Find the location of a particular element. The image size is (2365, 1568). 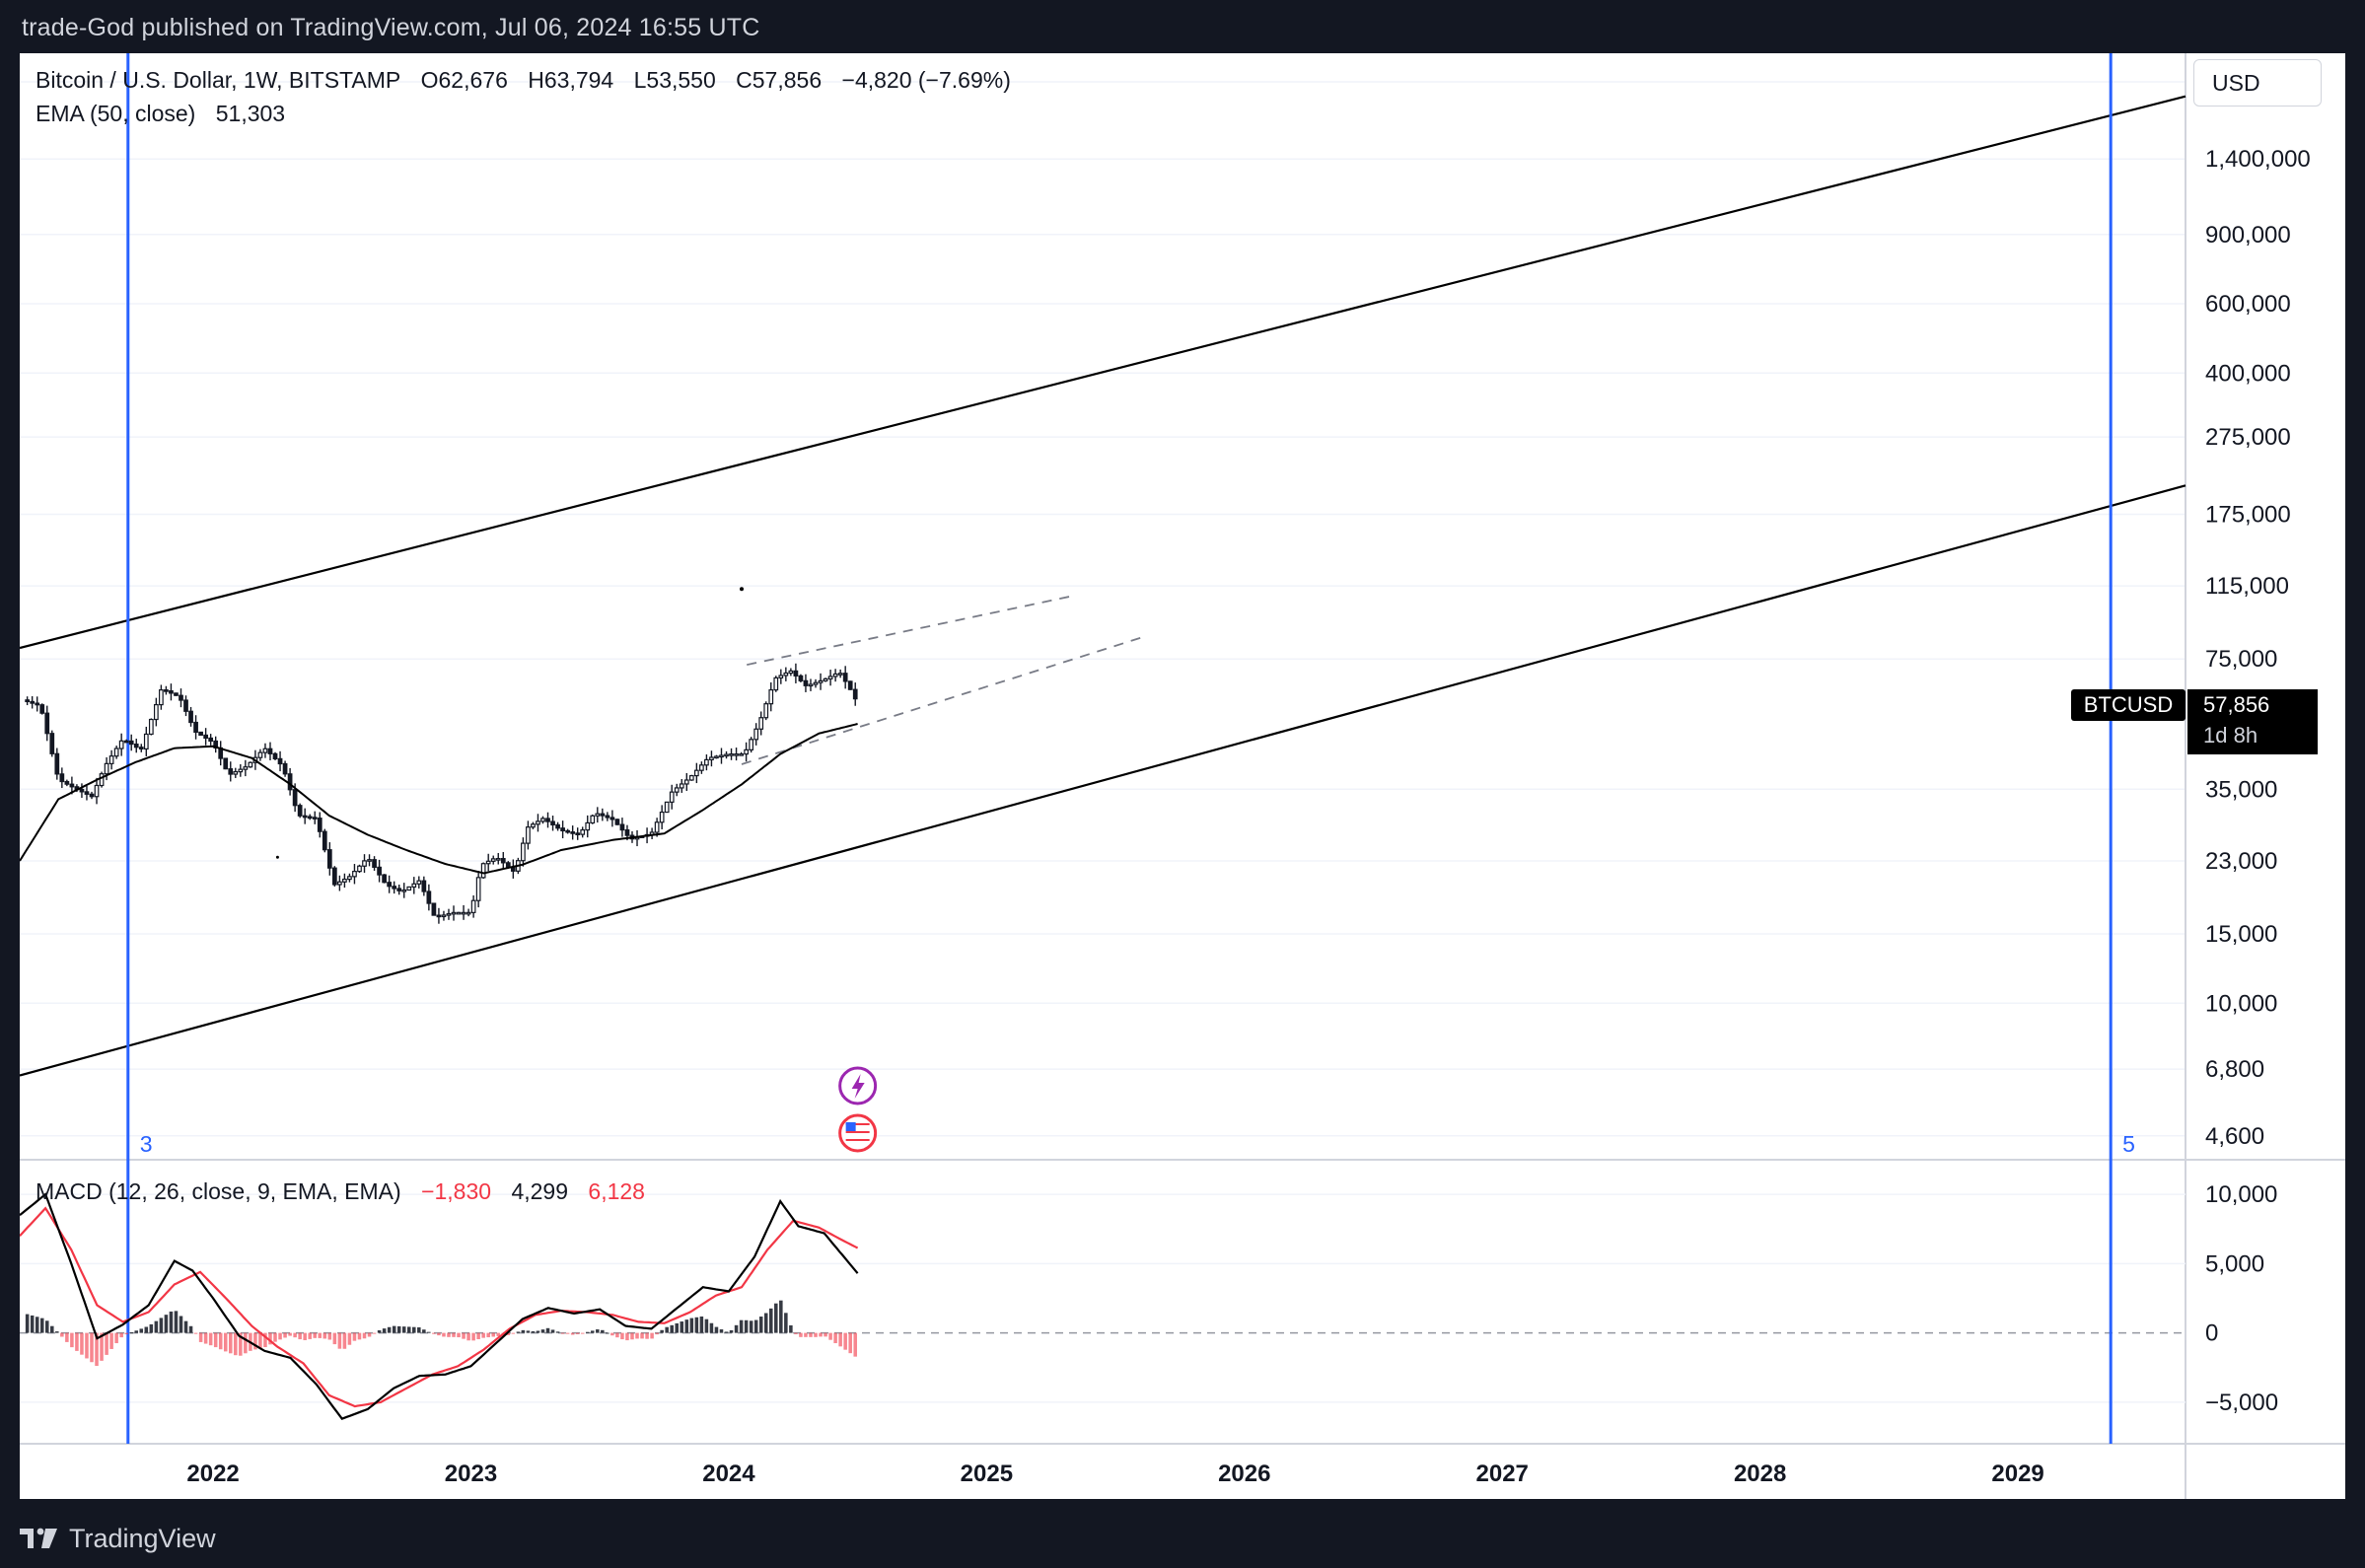

price-axis-label: 1,400,000 is located at coordinates (2258, 159).